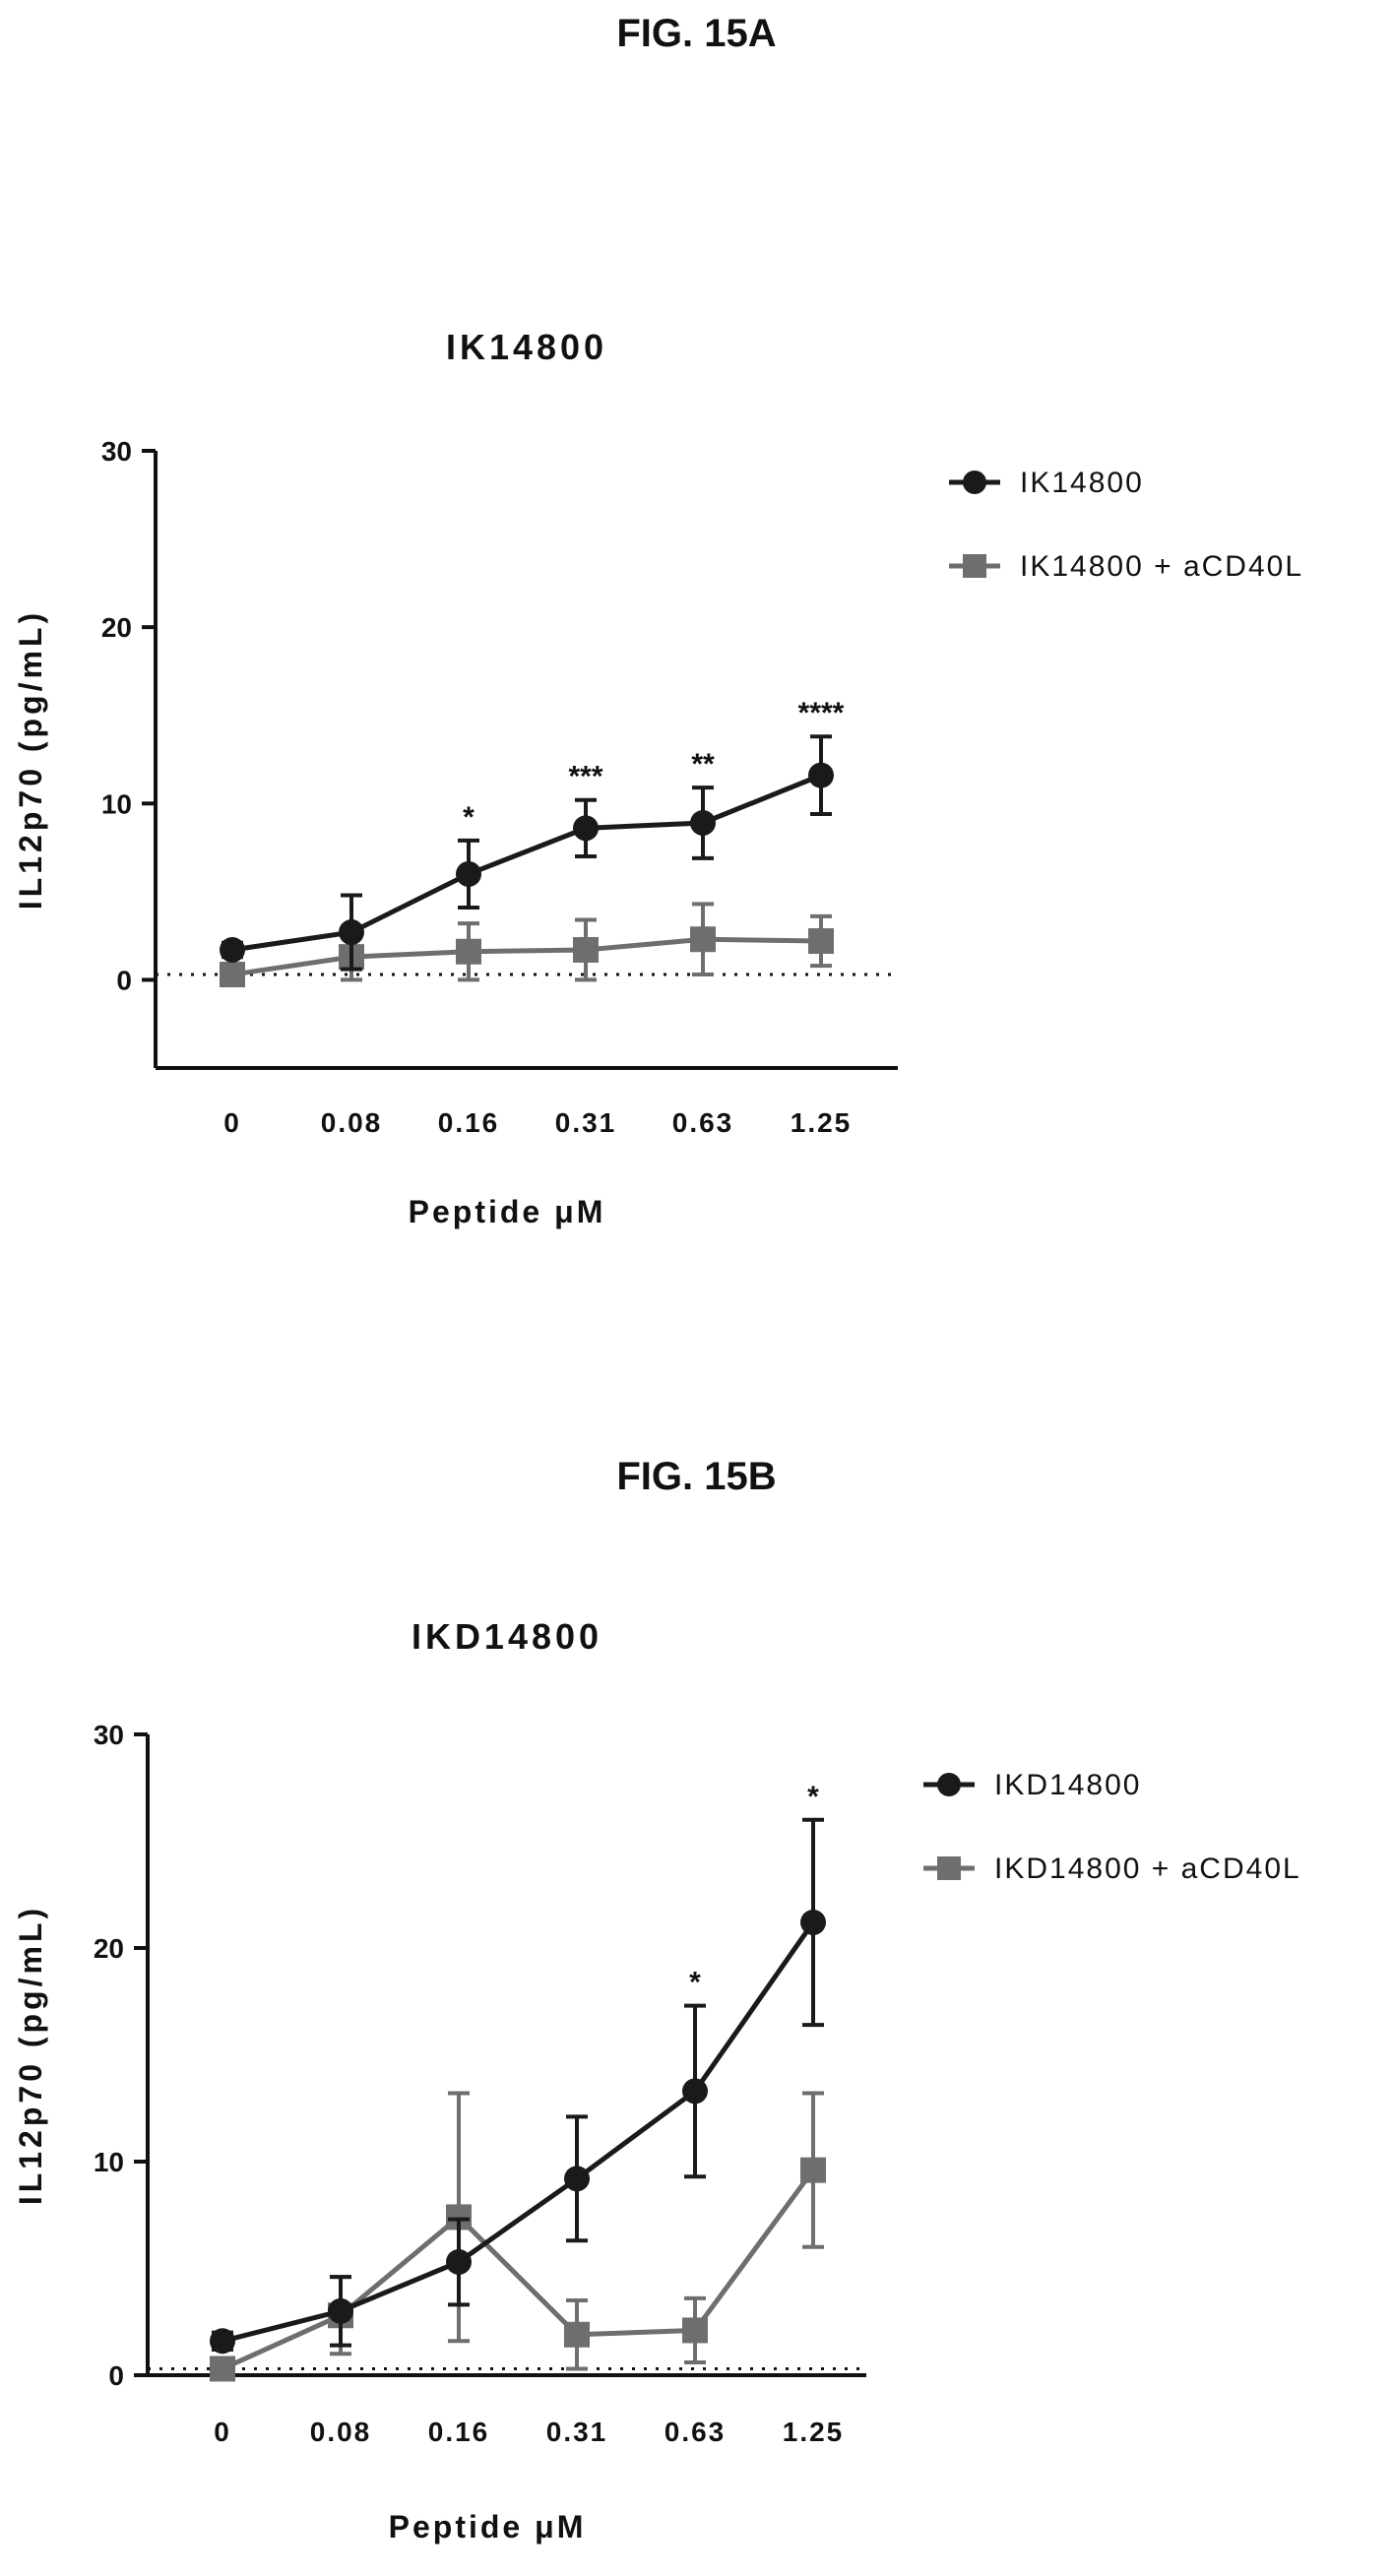  Describe the element at coordinates (527, 347) in the screenshot. I see `chart-title: IK14800` at that location.